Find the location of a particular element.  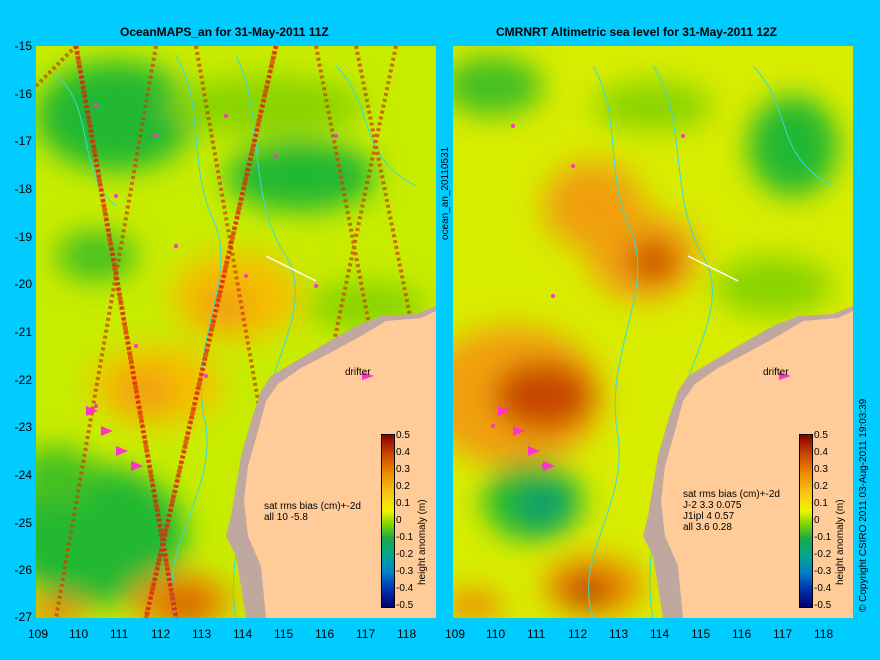

y-tick-label: -25 is located at coordinates (23, 523).